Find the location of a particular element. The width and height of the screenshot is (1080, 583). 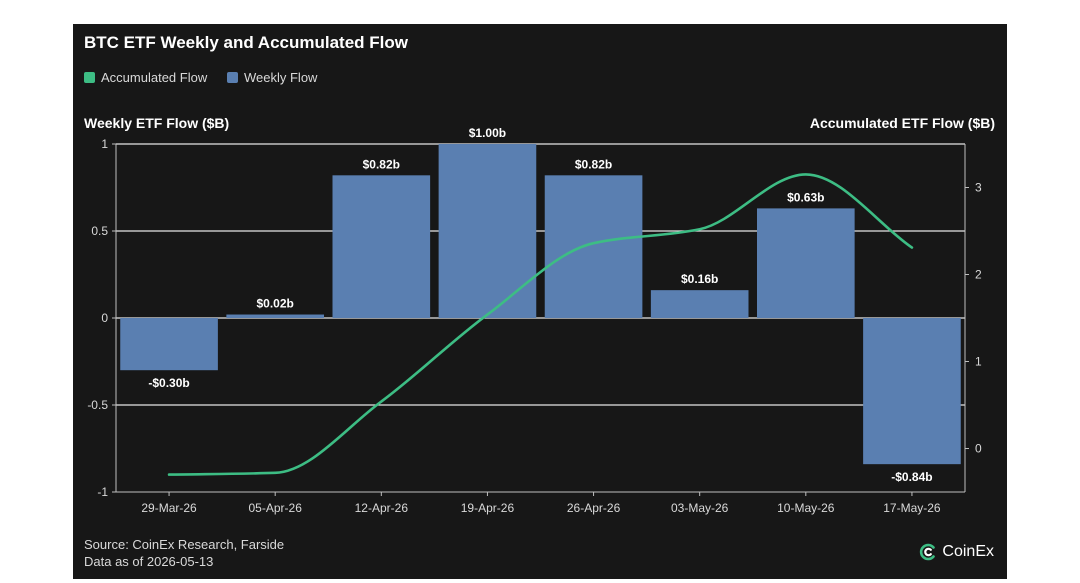

x-tick-label: 03-May-26 is located at coordinates (700, 508).